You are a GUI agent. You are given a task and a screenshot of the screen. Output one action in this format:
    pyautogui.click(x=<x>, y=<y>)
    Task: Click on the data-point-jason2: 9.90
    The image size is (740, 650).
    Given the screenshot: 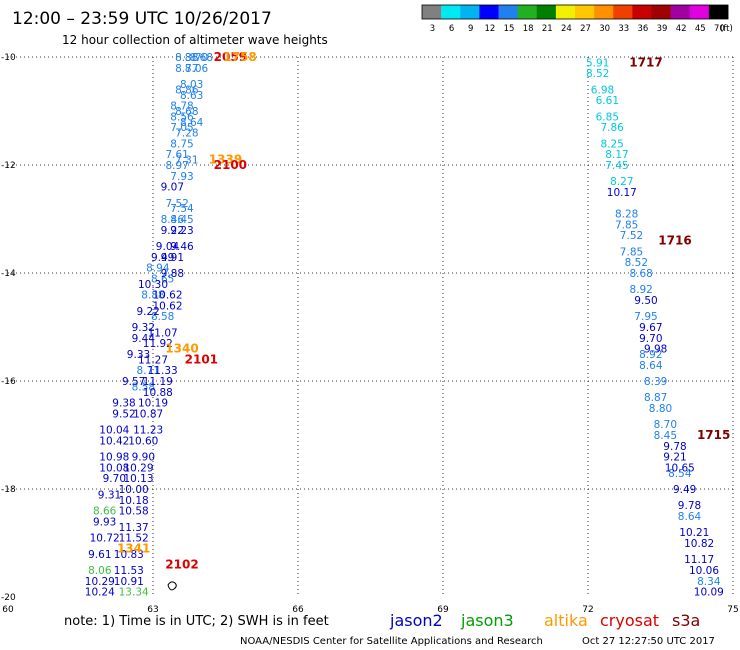 What is the action you would take?
    pyautogui.click(x=143, y=458)
    